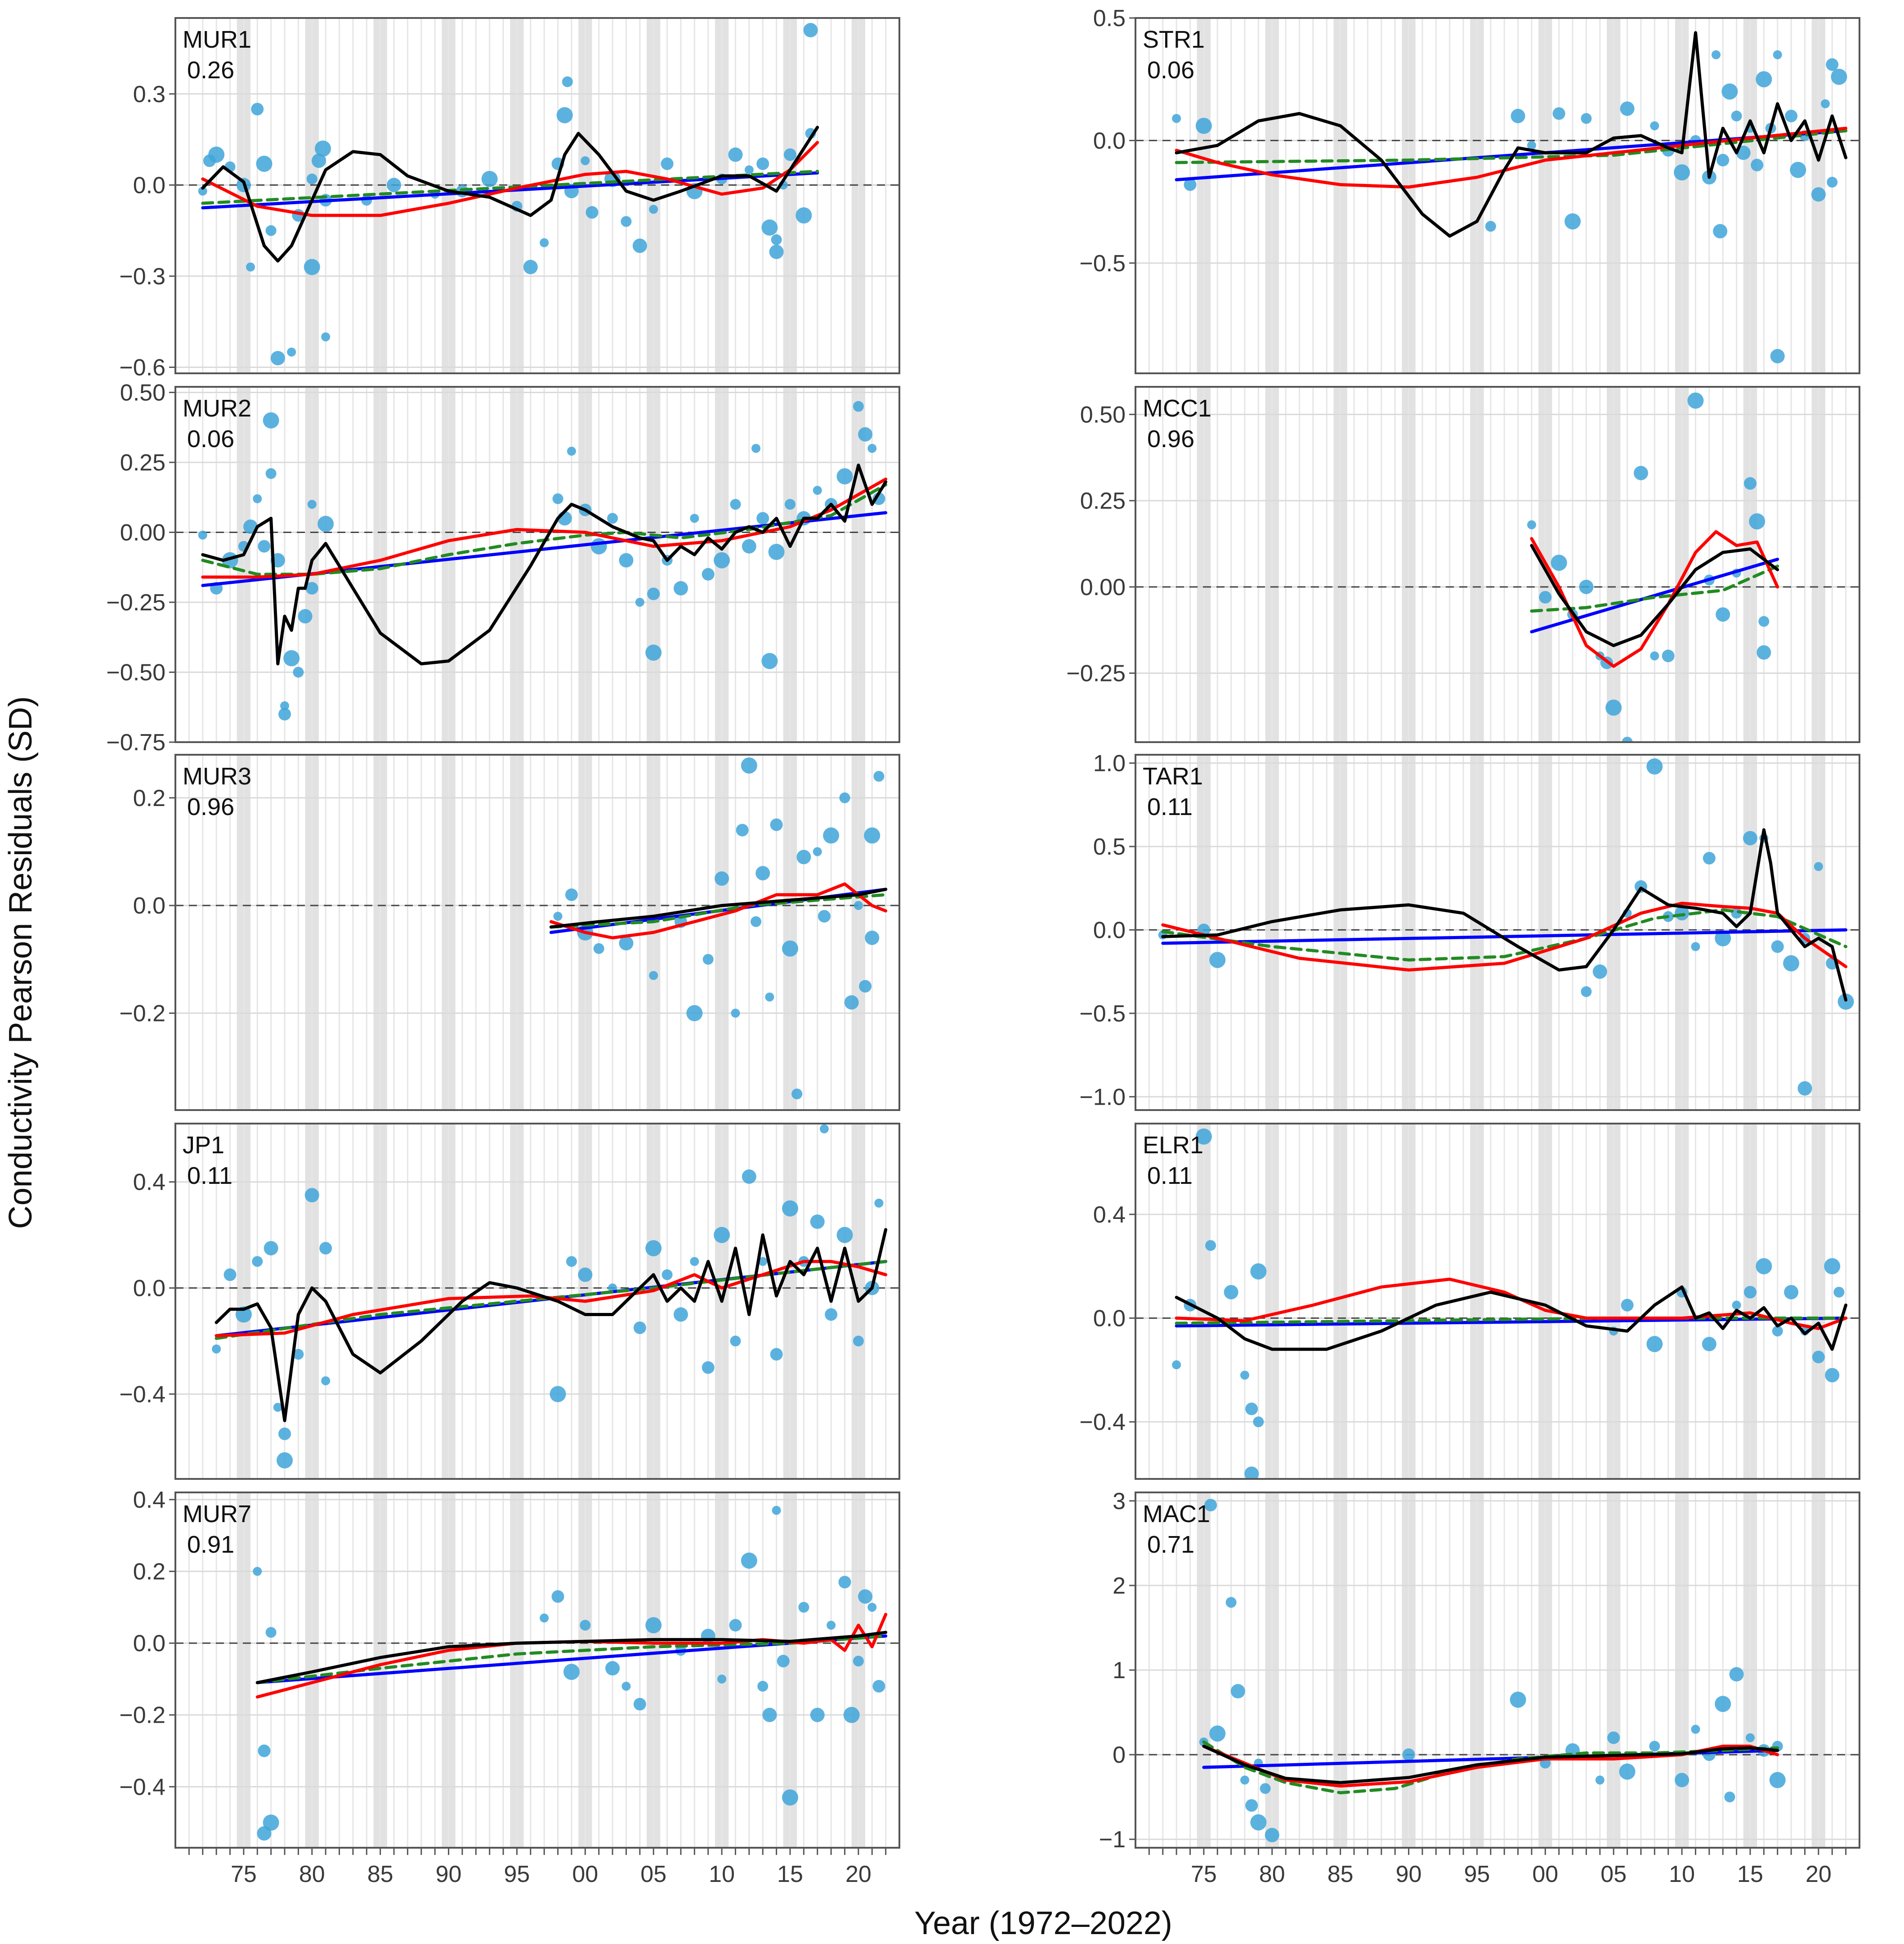 The width and height of the screenshot is (1904, 1944). I want to click on x-tick-label: 20, so click(858, 1874).